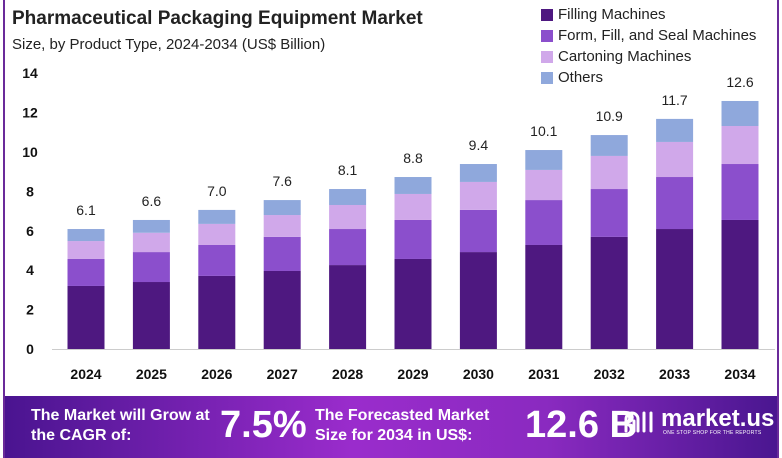 This screenshot has width=782, height=458. I want to click on total-label: 9.4, so click(479, 145).